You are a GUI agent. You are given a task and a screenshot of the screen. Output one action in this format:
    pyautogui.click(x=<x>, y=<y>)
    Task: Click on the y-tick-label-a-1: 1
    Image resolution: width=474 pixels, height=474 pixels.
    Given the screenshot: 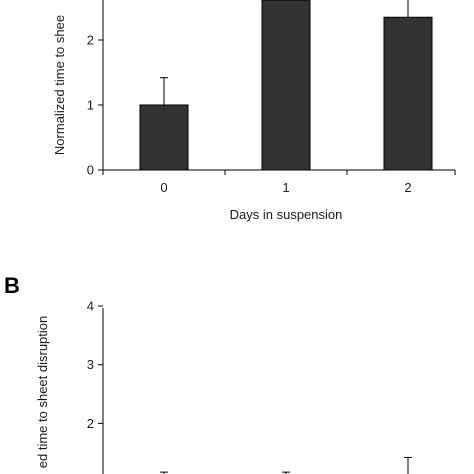 What is the action you would take?
    pyautogui.click(x=90, y=105)
    